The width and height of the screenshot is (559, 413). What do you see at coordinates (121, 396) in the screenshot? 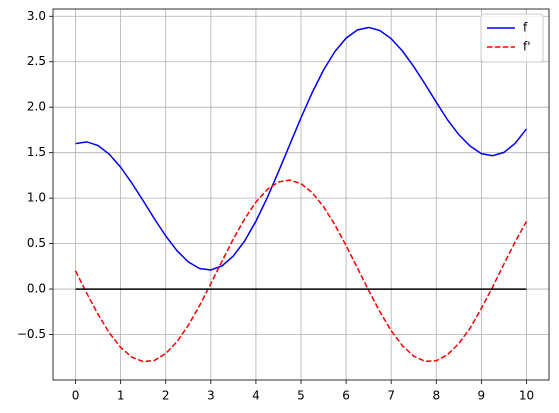
I see `x-tick-label: 1` at bounding box center [121, 396].